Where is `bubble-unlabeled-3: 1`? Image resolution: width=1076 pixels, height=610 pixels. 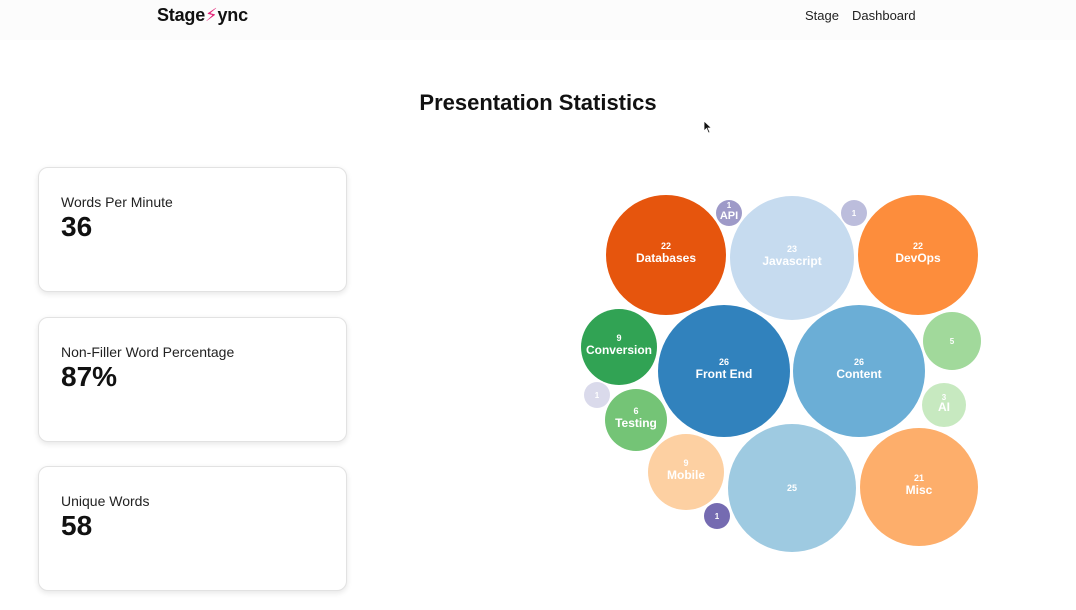 bubble-unlabeled-3: 1 is located at coordinates (854, 213).